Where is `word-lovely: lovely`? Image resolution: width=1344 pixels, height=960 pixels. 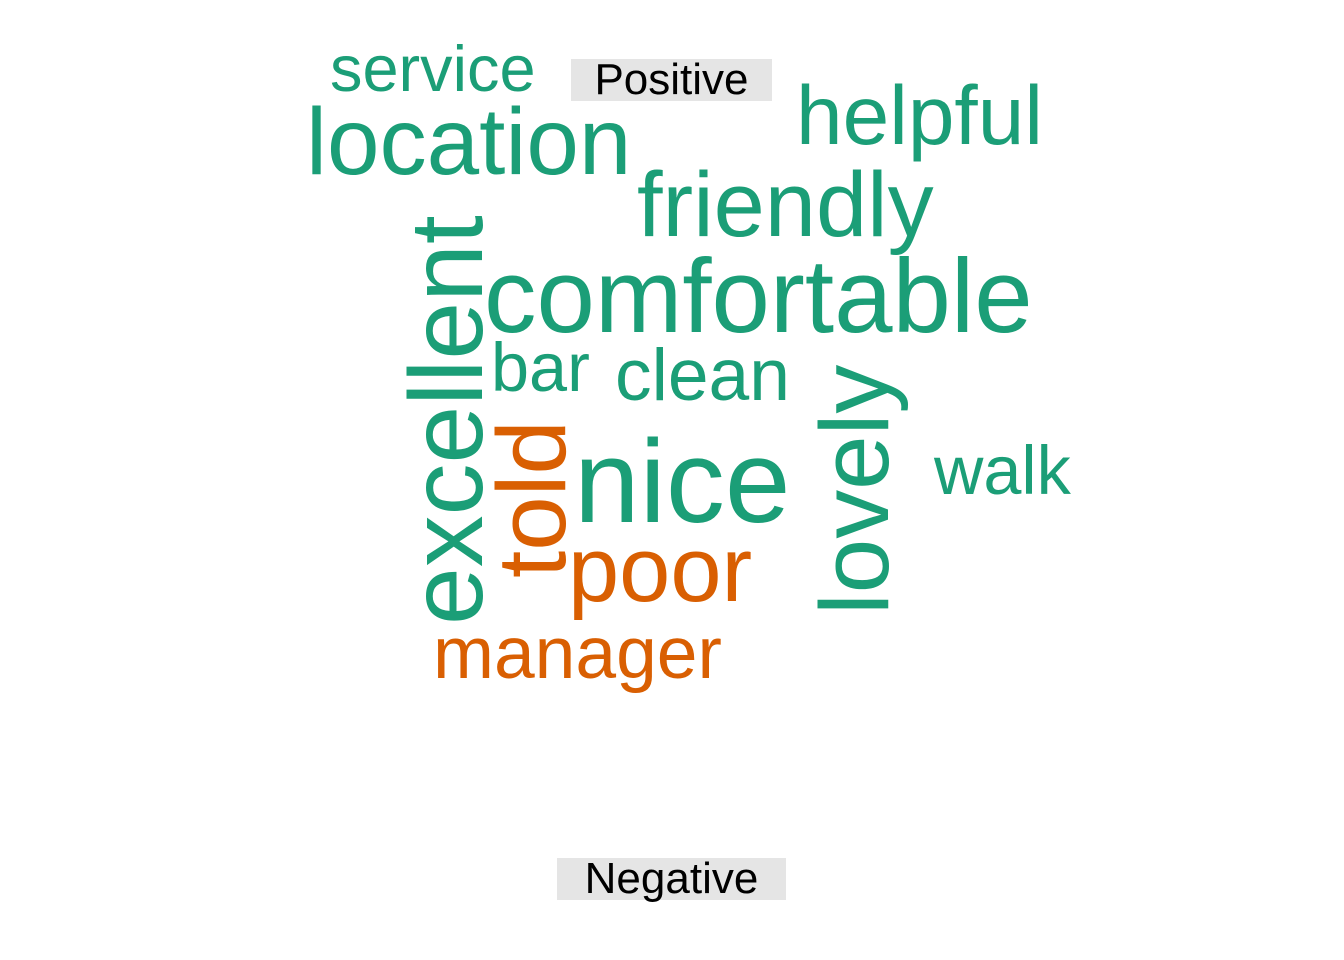 word-lovely: lovely is located at coordinates (854, 490).